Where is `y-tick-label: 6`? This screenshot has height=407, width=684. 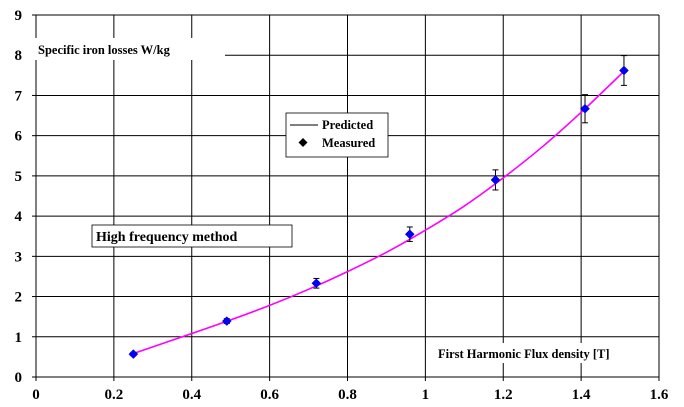 y-tick-label: 6 is located at coordinates (19, 137).